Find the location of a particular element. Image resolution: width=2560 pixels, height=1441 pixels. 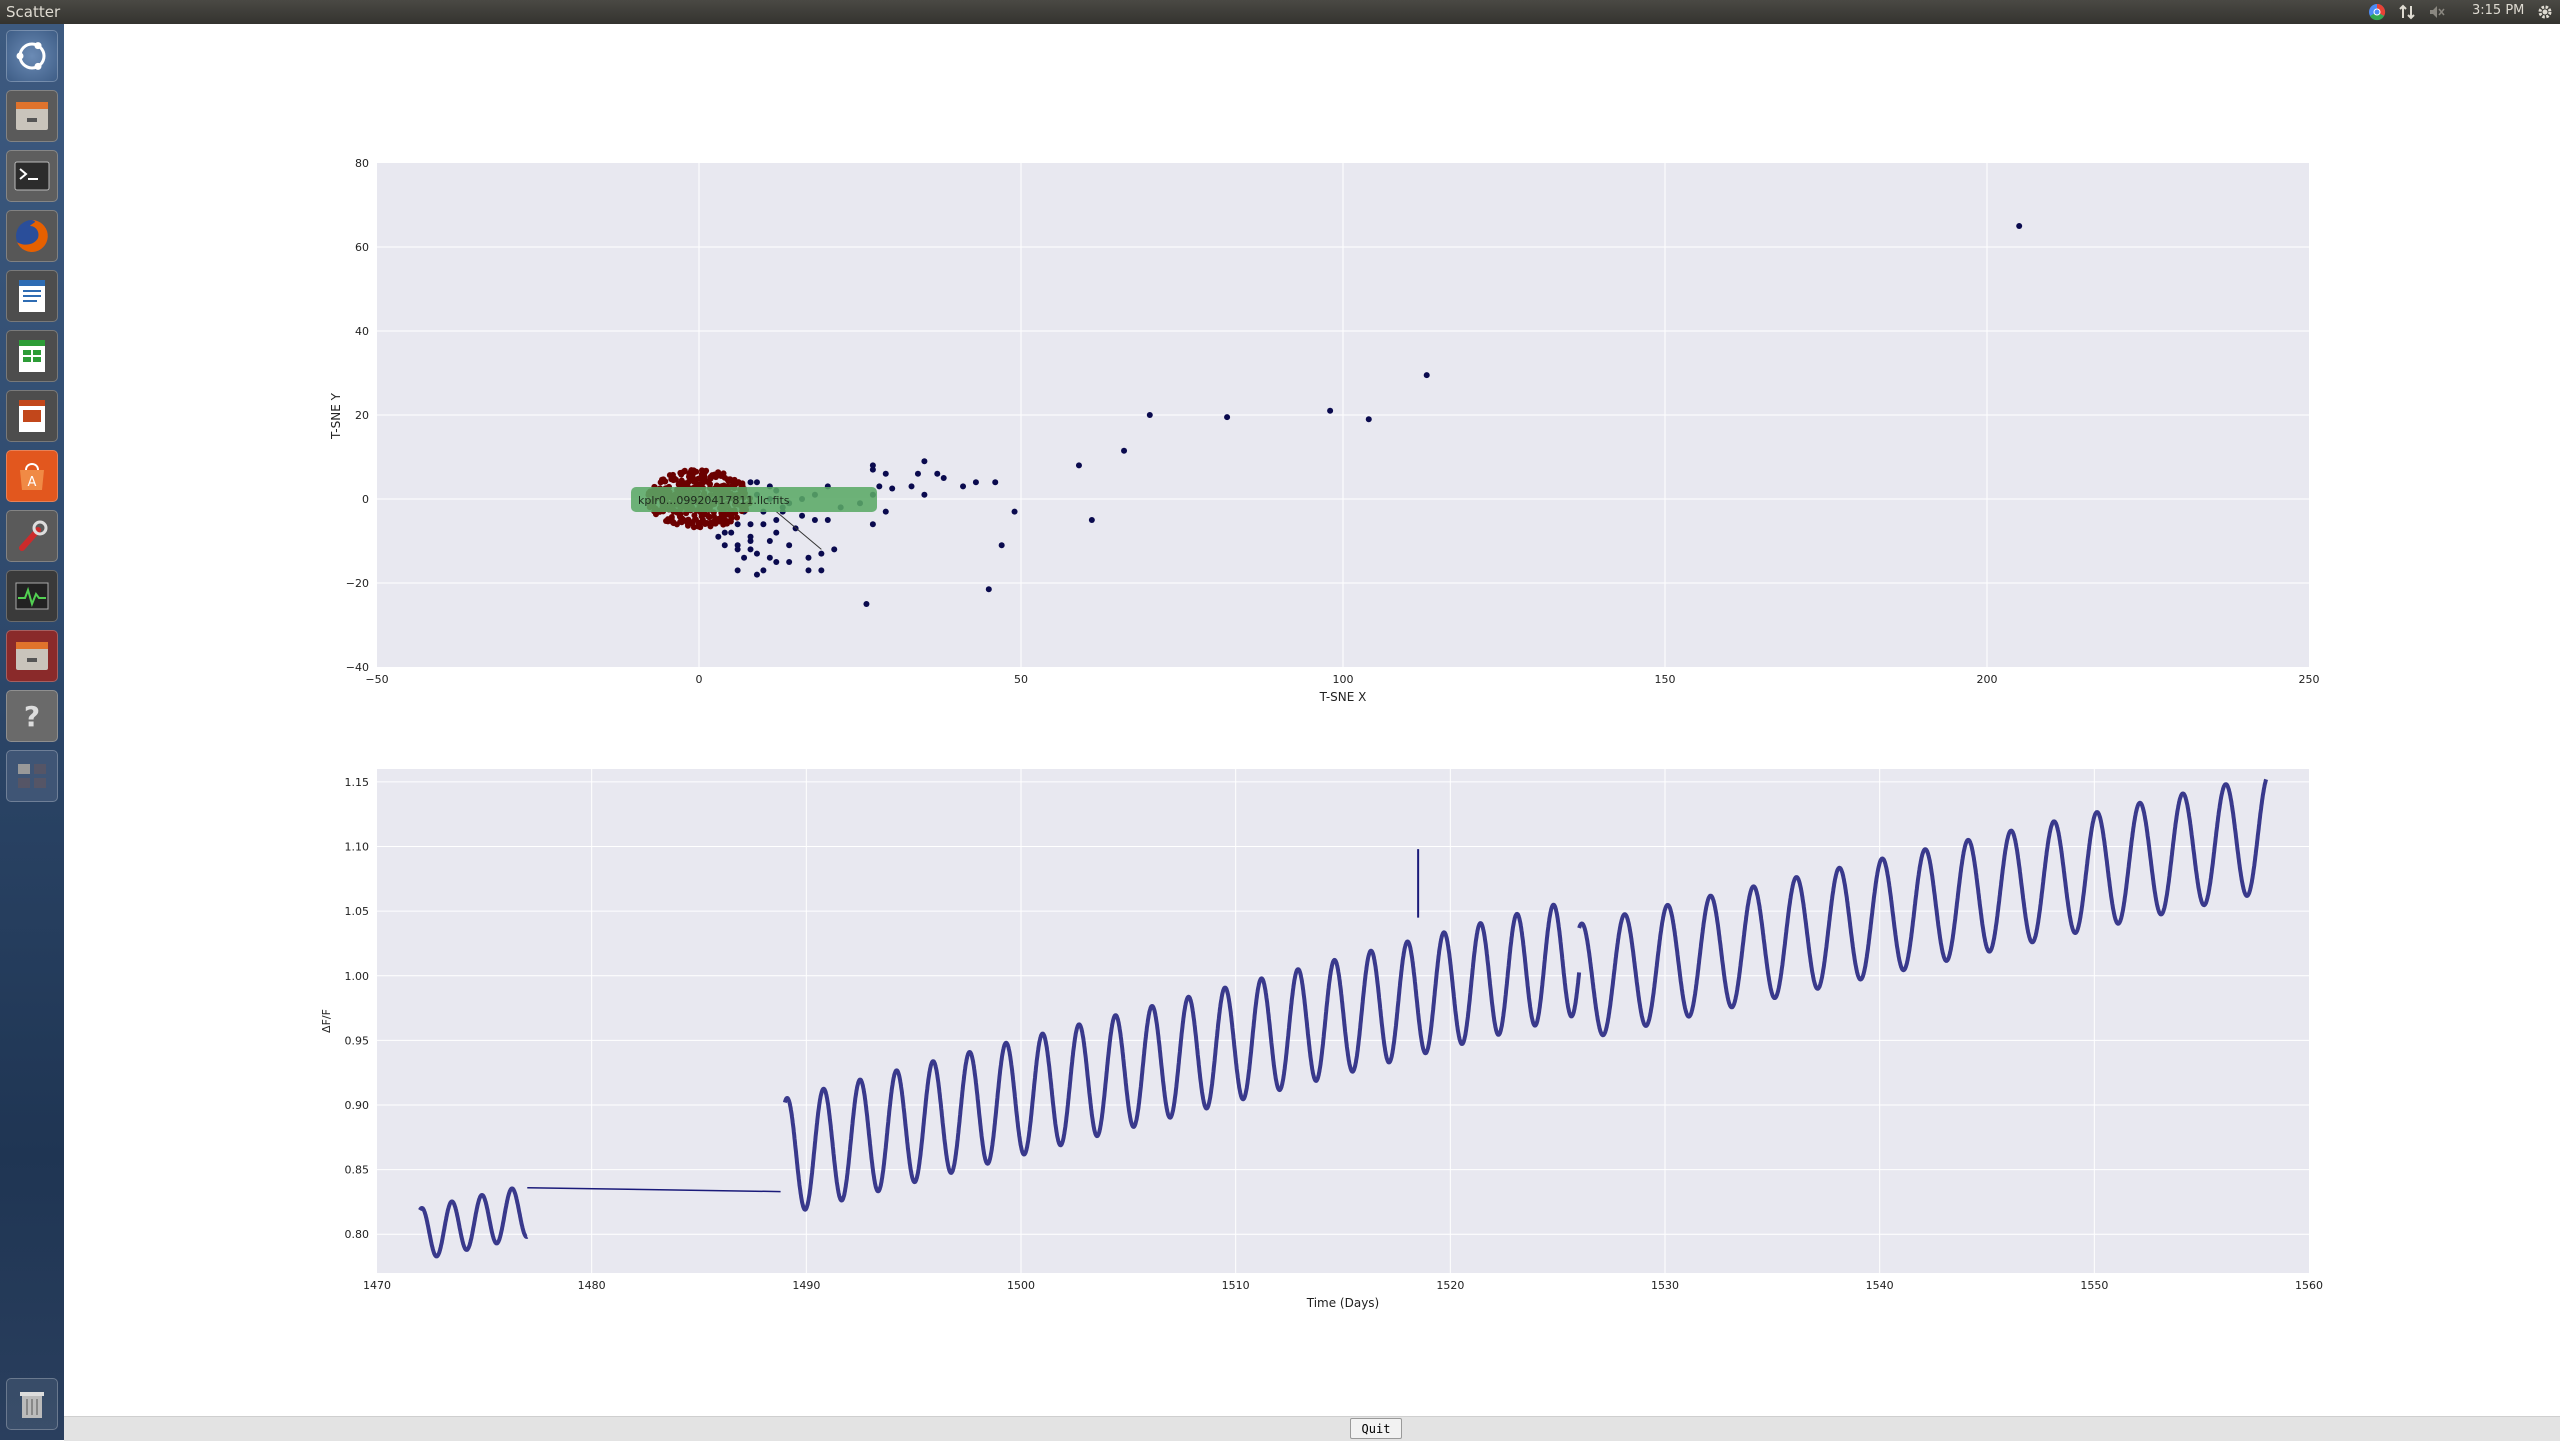

lightcurve-y-tick-label: 1.15 is located at coordinates (357, 782).